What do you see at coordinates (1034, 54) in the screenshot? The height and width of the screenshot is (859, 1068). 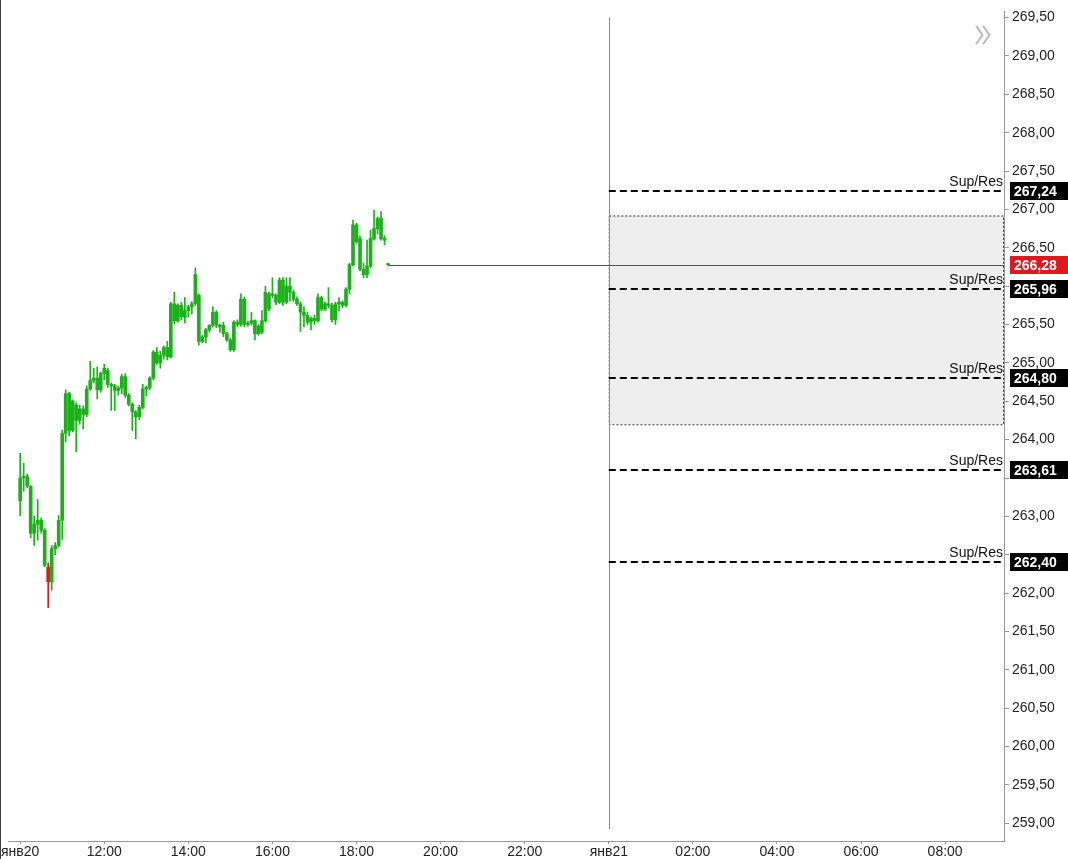 I see `y-tick-label: 269,00` at bounding box center [1034, 54].